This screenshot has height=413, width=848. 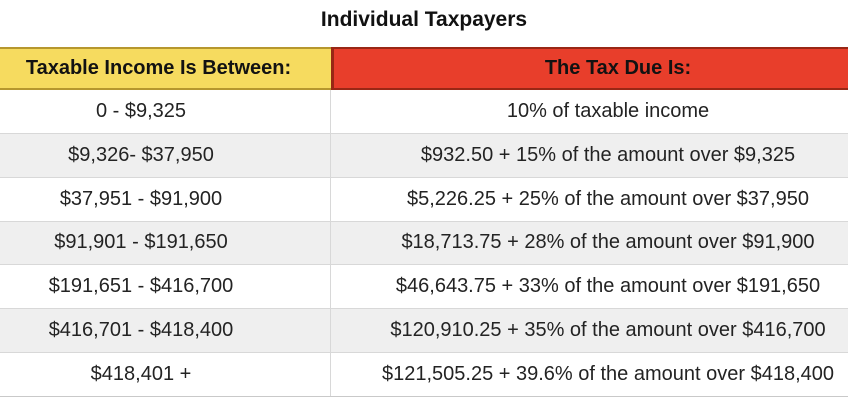 What do you see at coordinates (165, 331) in the screenshot?
I see `income-range-cell: $416,701 - $418,400` at bounding box center [165, 331].